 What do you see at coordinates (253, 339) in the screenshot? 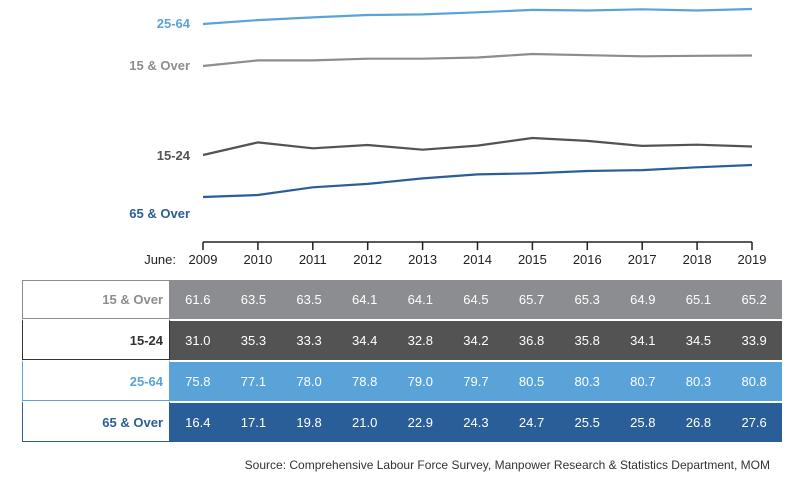
I see `table-cell: 35.3` at bounding box center [253, 339].